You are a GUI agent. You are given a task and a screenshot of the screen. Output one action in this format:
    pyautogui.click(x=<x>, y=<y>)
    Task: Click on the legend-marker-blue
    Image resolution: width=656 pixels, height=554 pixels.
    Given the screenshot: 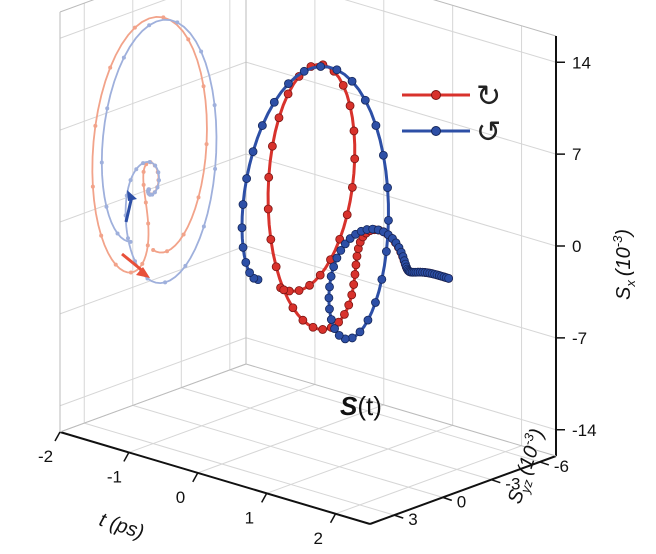 What is the action you would take?
    pyautogui.click(x=436, y=131)
    